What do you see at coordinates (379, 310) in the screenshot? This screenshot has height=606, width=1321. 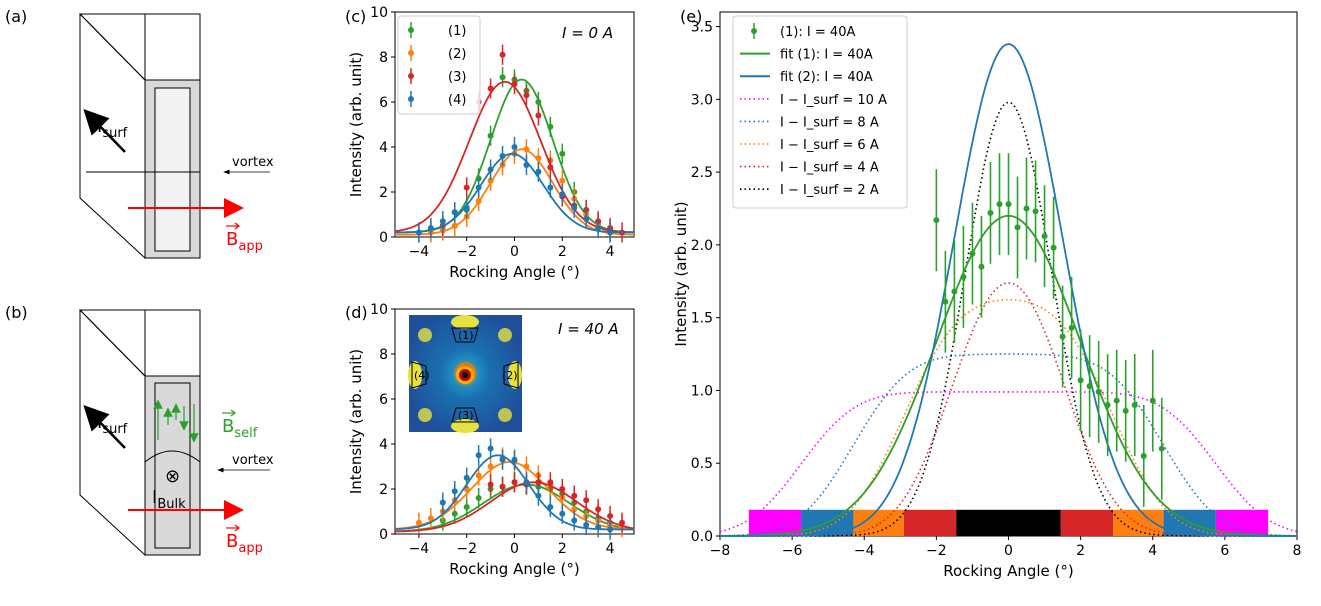 I see `d-ytick-label-5: 10` at bounding box center [379, 310].